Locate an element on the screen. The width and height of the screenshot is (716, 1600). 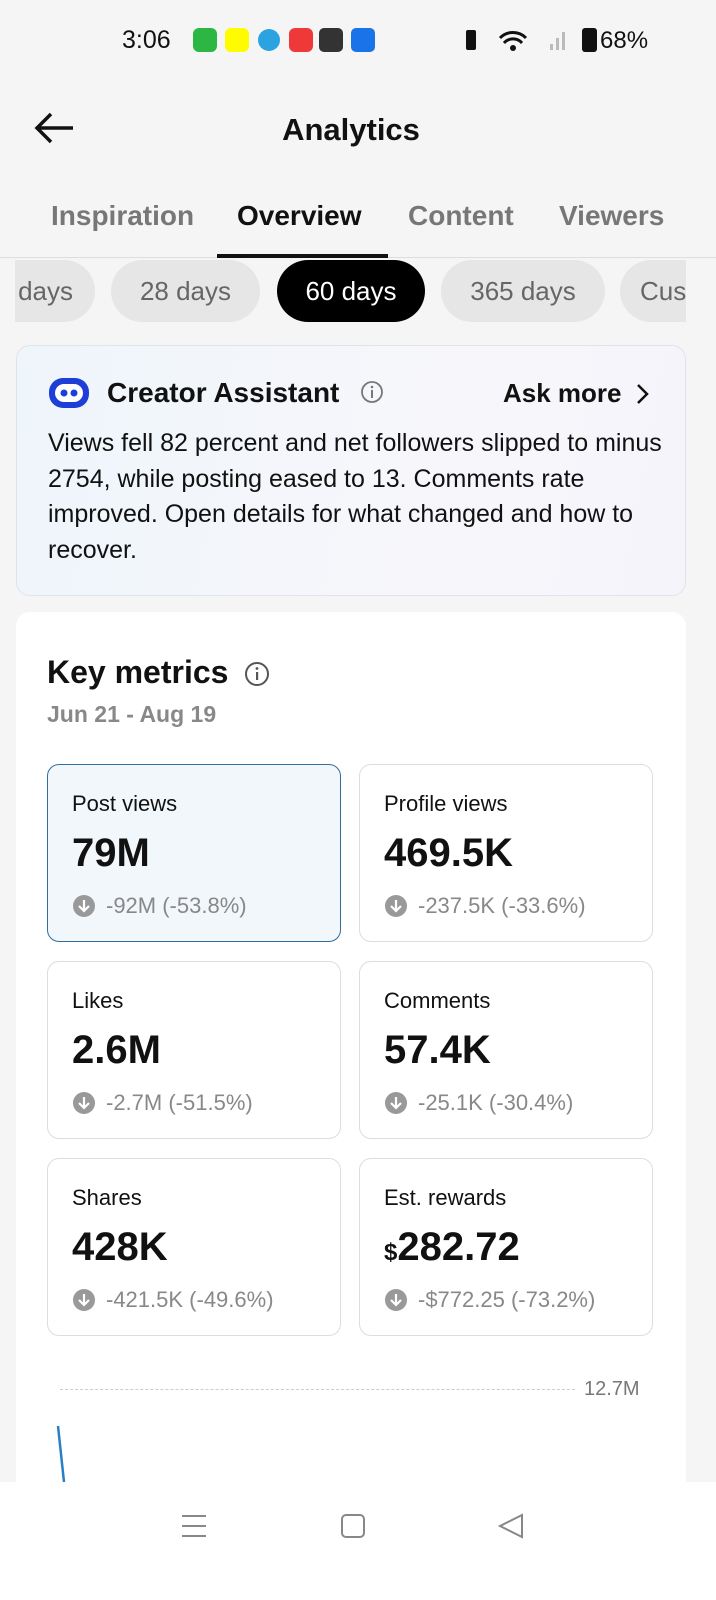
metric-label: Post views is located at coordinates (125, 803).